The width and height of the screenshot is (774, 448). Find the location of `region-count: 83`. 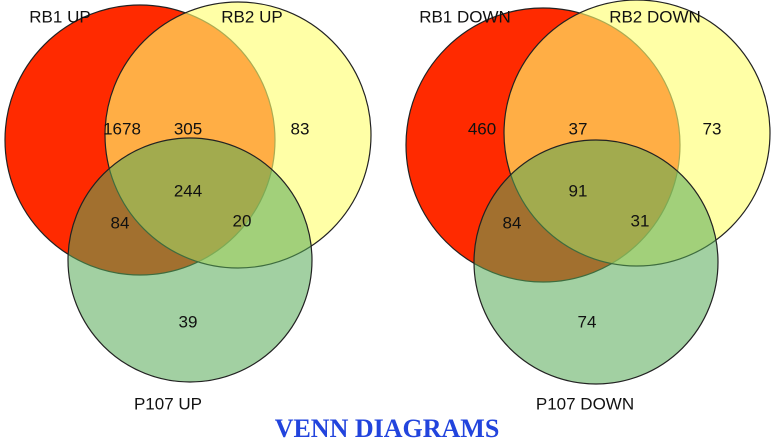

region-count: 83 is located at coordinates (300, 128).